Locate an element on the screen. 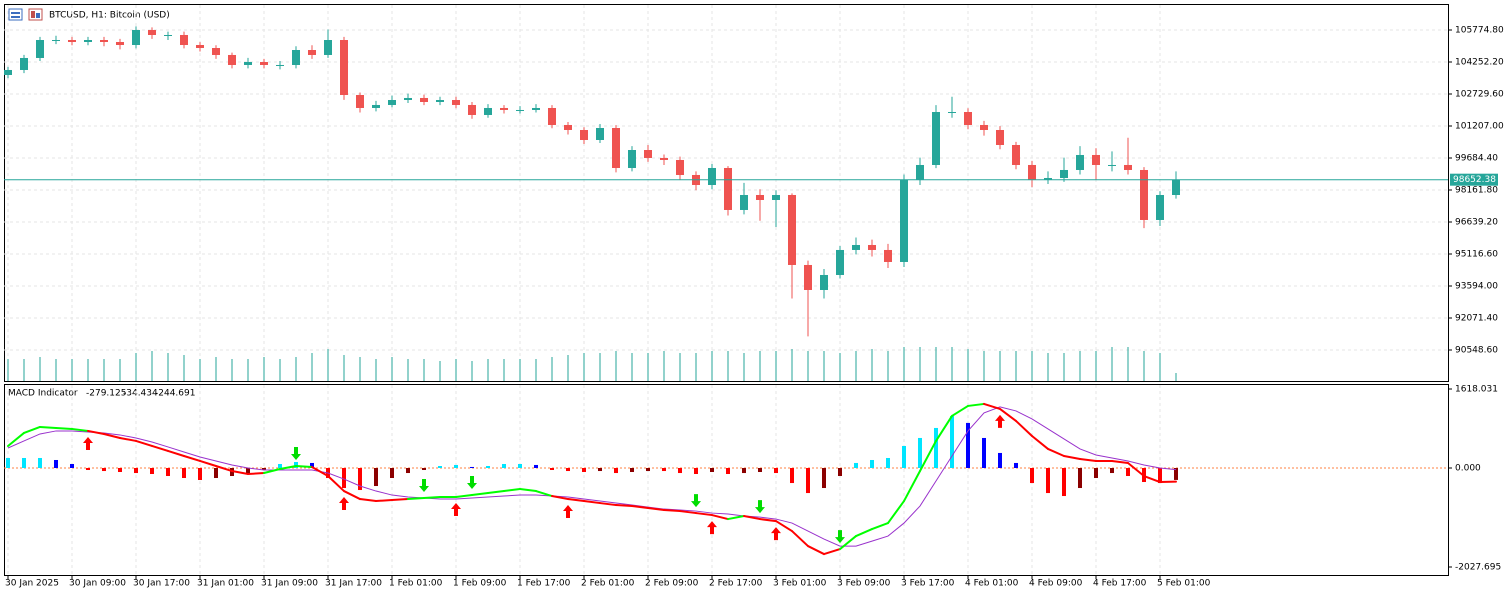 Image resolution: width=1509 pixels, height=596 pixels. x-tick-label: 3 Feb 09:00 is located at coordinates (864, 584).